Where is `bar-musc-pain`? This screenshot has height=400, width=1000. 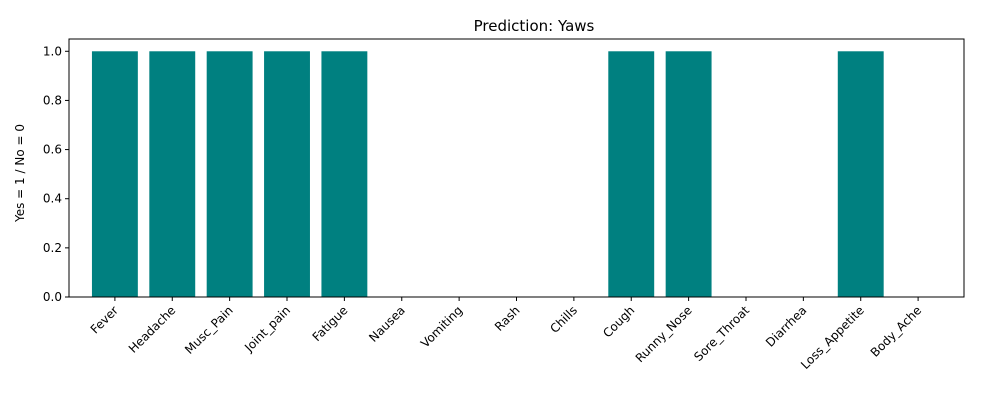 bar-musc-pain is located at coordinates (229, 174).